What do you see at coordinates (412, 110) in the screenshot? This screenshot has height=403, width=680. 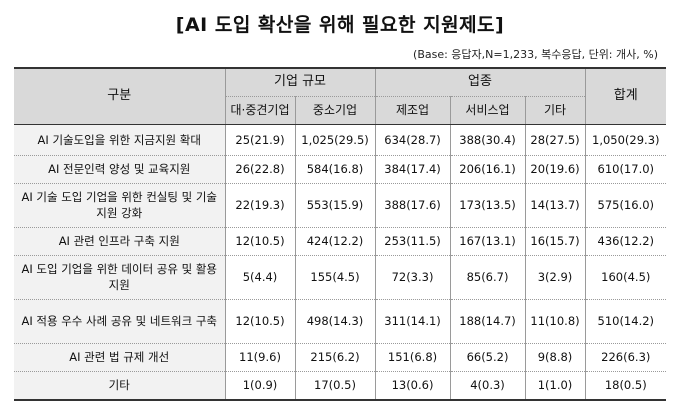 I see `header-manufacturing: 제조업` at bounding box center [412, 110].